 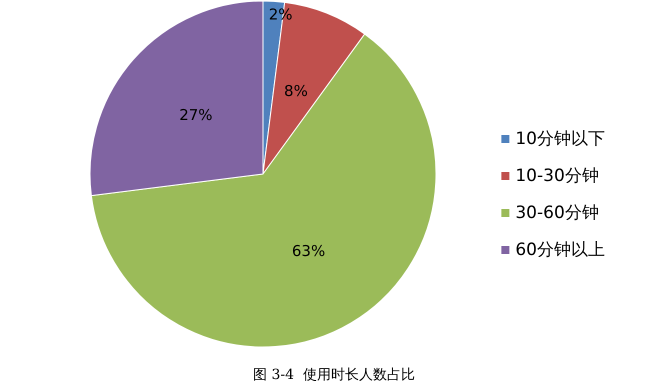 I want to click on legend-label: 30-60分钟, so click(x=557, y=213).